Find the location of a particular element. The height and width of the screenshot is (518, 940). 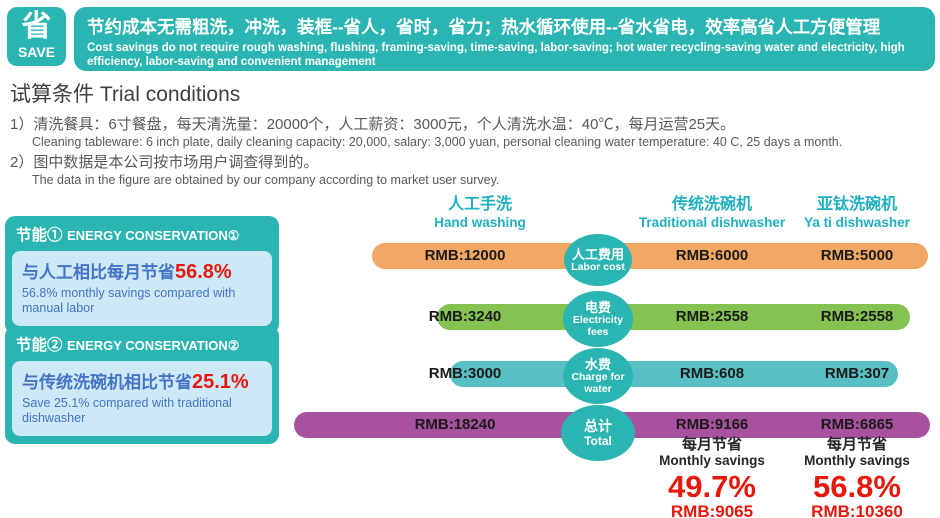

energy-box-2-statement: 与传统洗碗机相比节省25.1% is located at coordinates (142, 381).